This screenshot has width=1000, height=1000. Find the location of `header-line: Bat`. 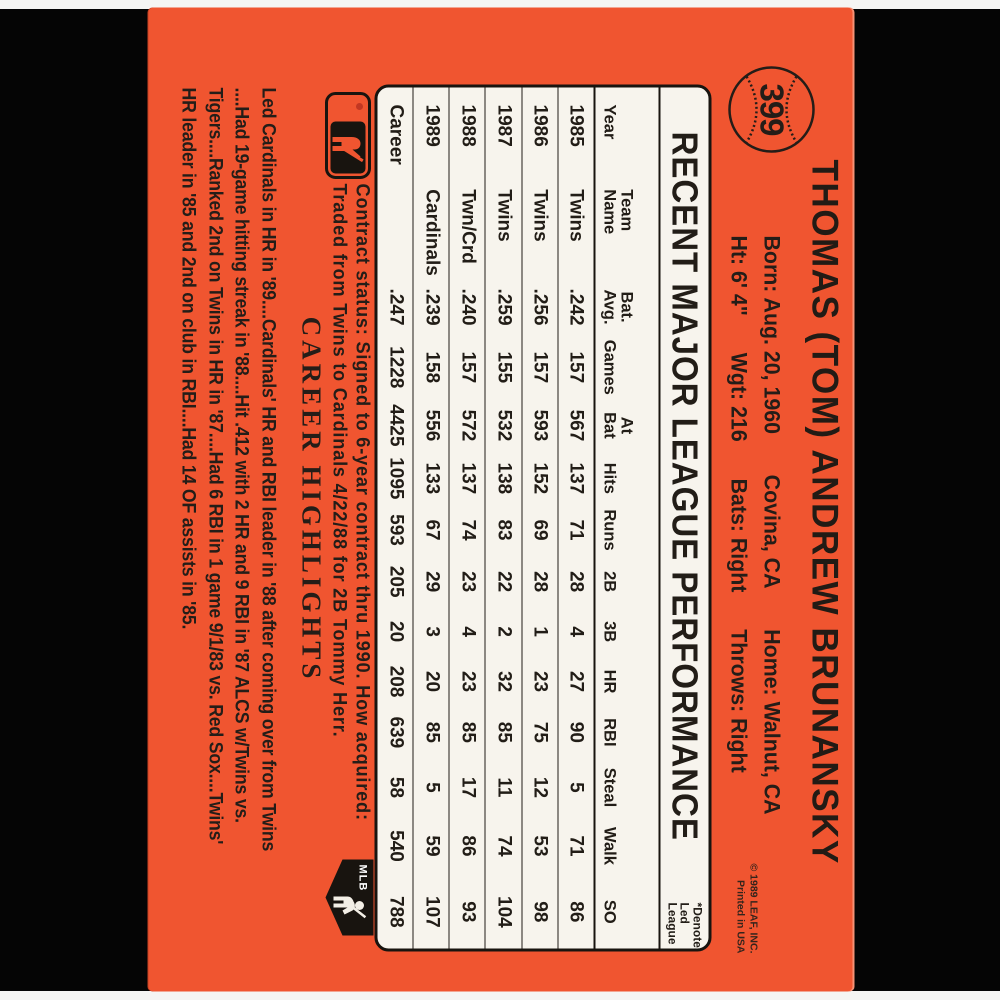

header-line: Bat is located at coordinates (609, 425).